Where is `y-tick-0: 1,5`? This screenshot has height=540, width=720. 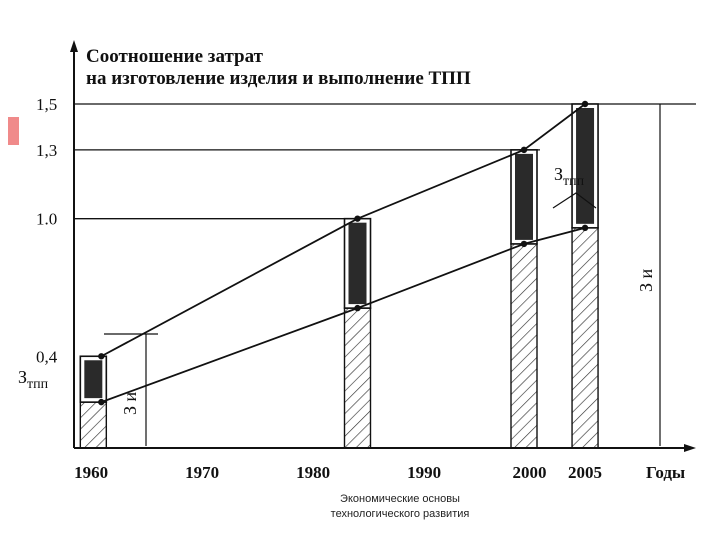 y-tick-0: 1,5 is located at coordinates (46, 104).